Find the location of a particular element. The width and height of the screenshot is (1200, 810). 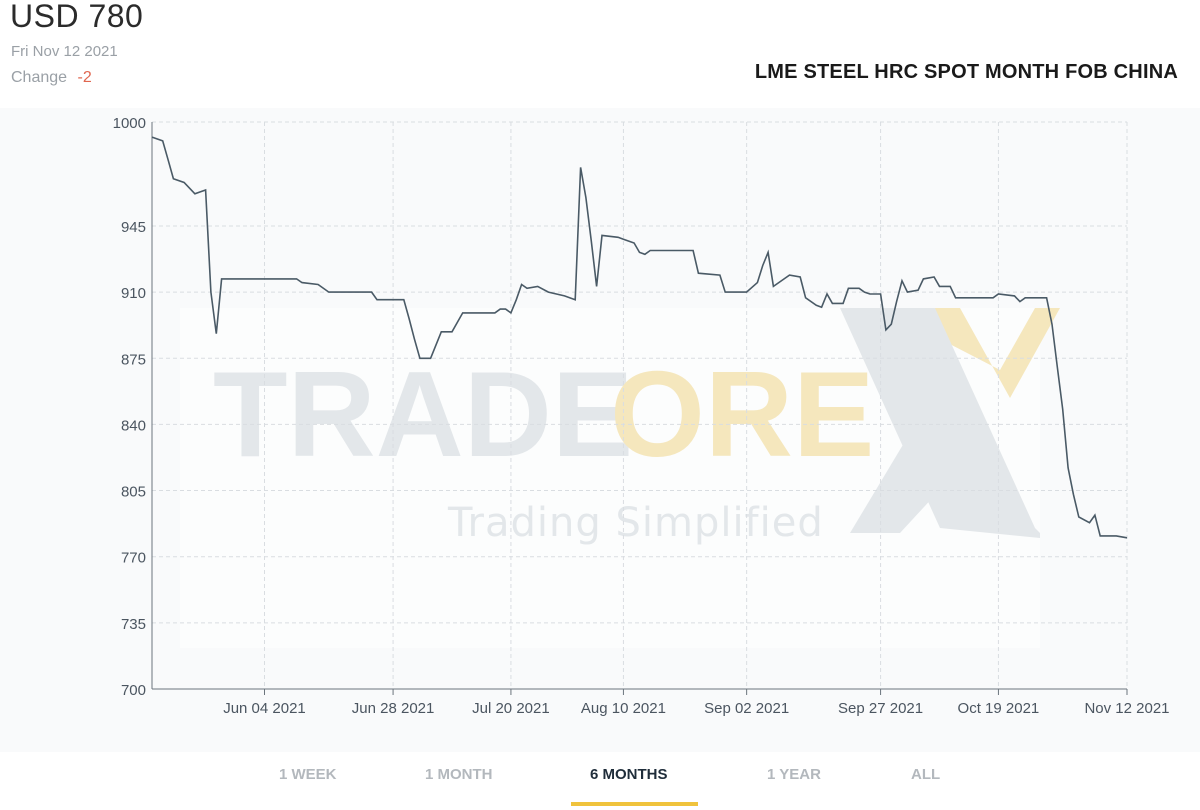

x-tick-label: Nov 12 2021 is located at coordinates (1126, 708).